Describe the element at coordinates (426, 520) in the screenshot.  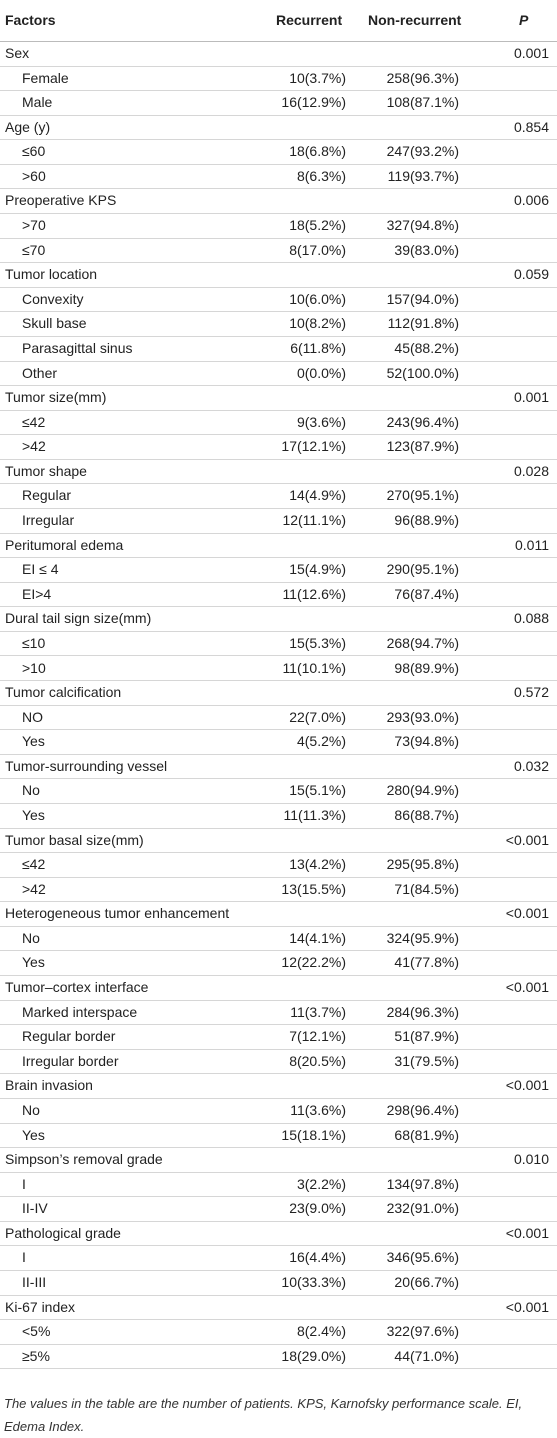
I see `non-recurrent-count: 96(88.9%)` at that location.